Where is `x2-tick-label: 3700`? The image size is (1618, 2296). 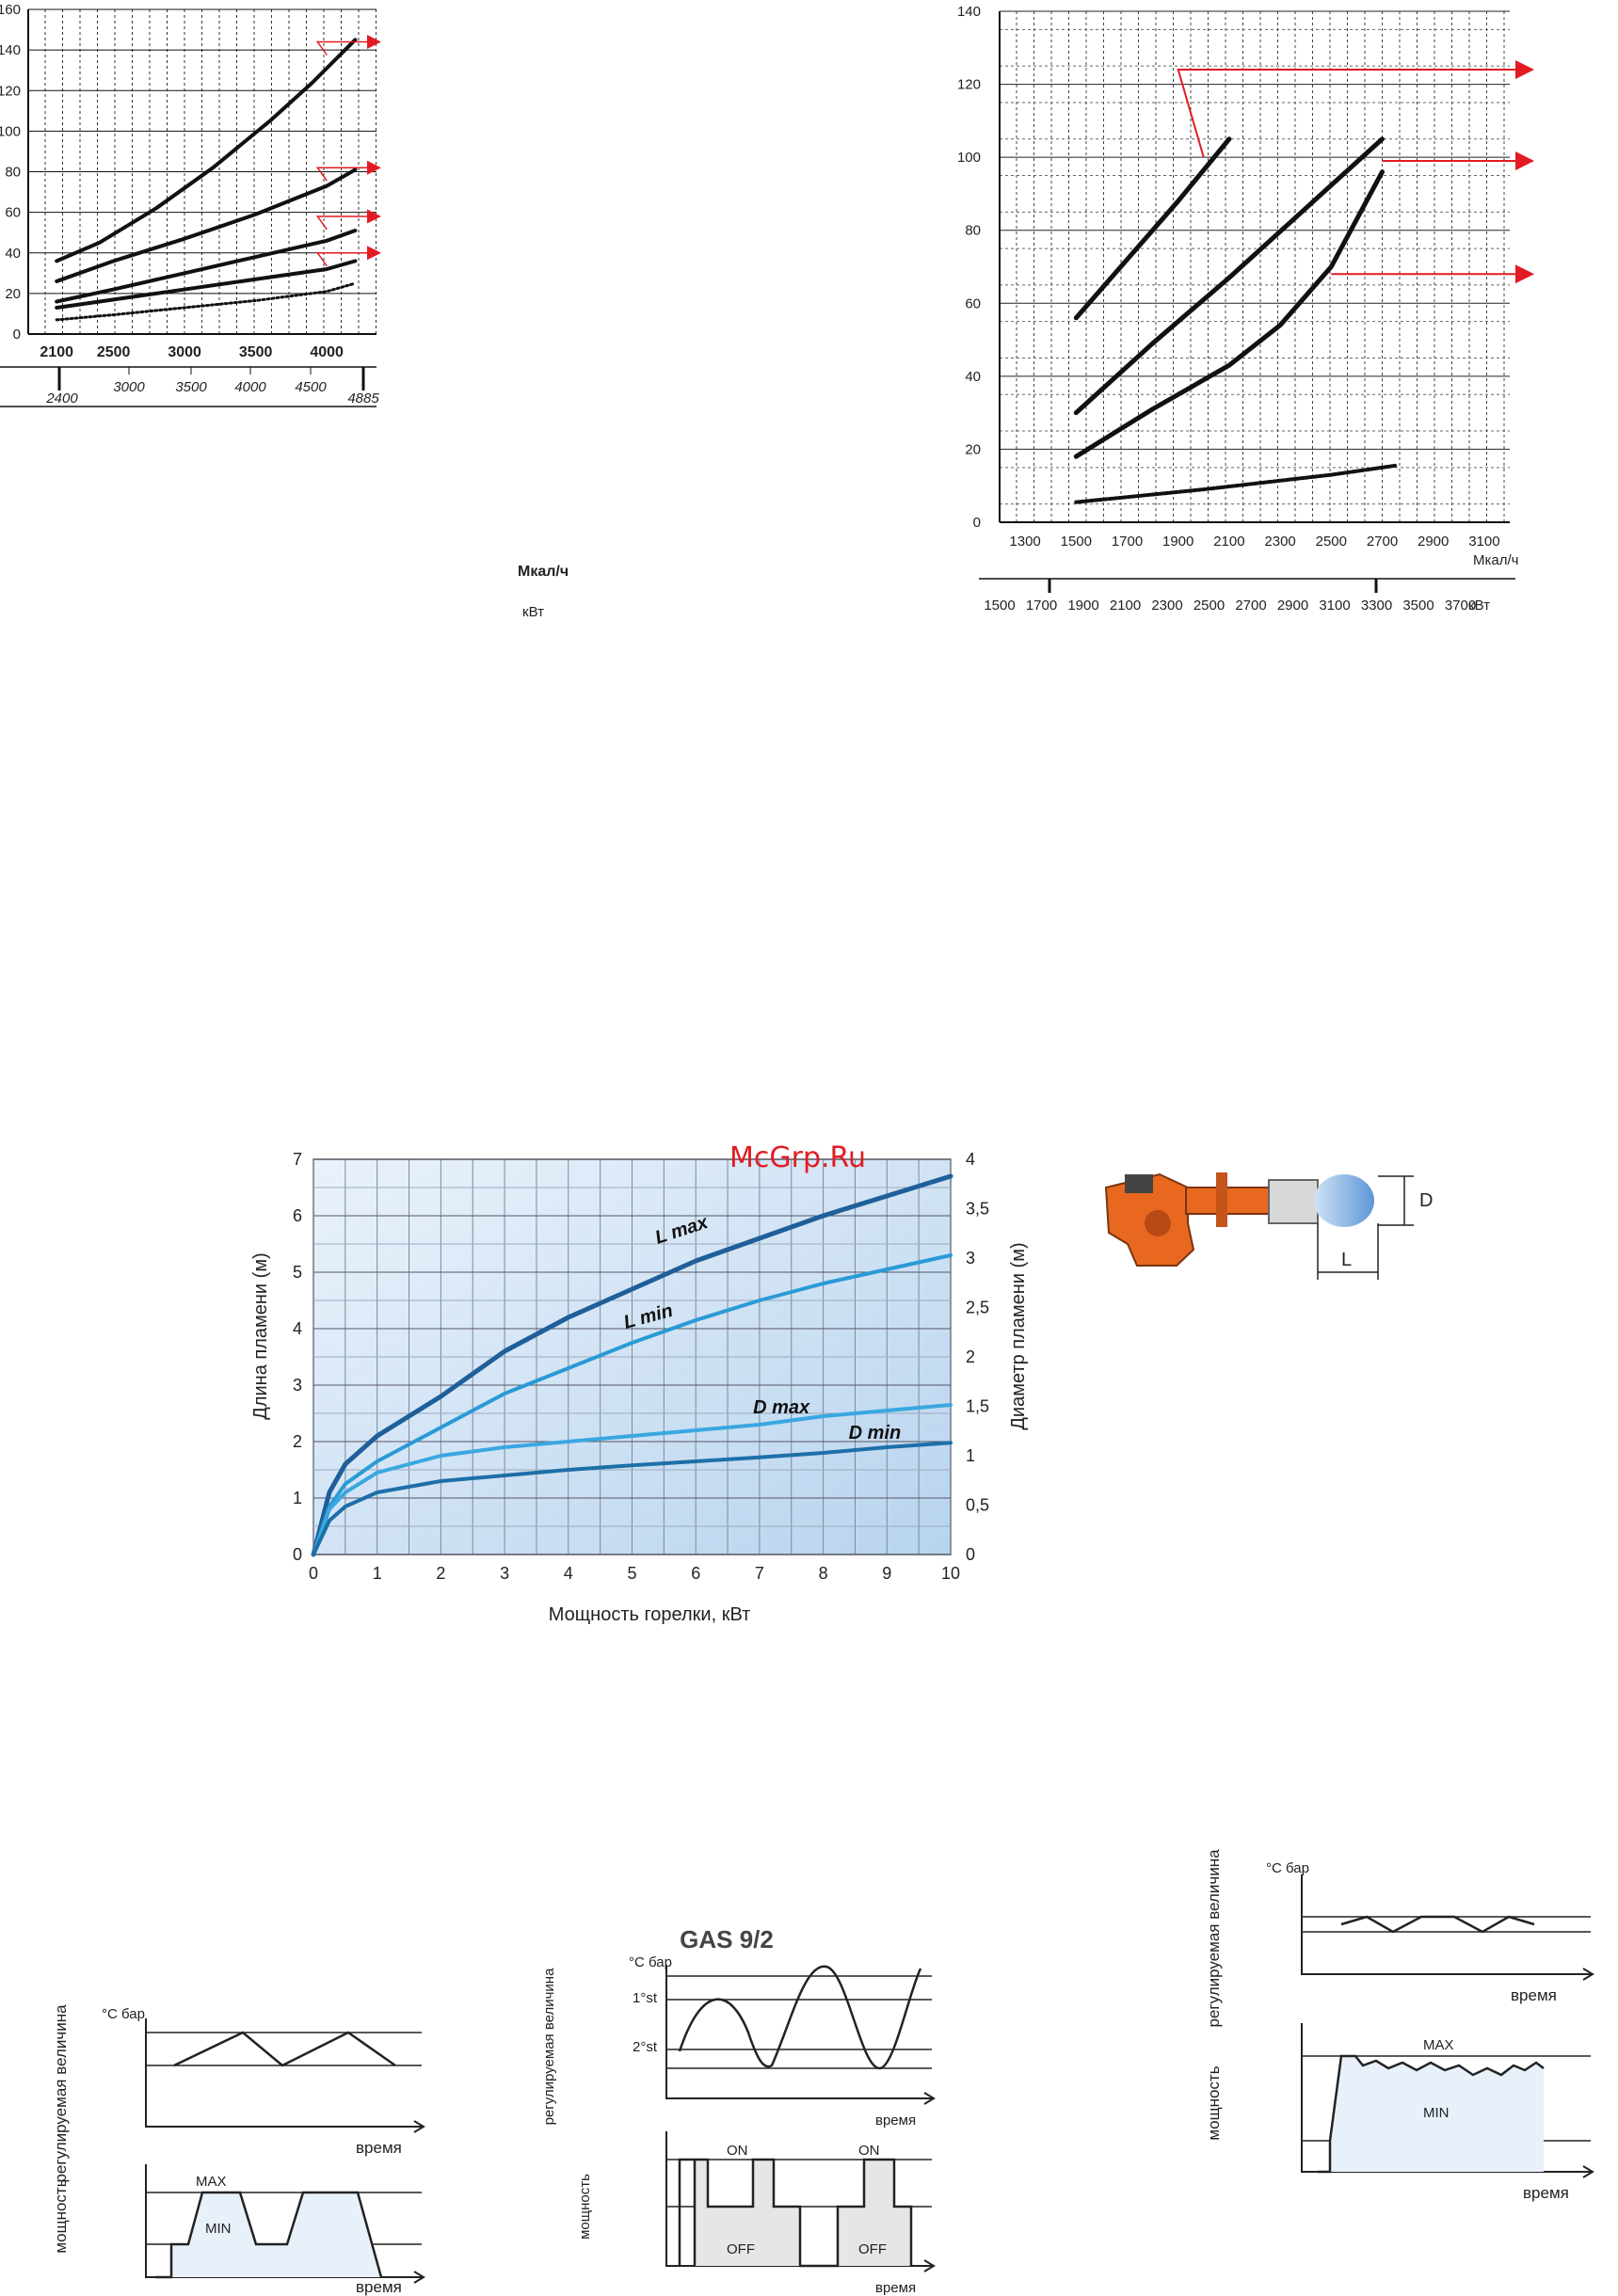 x2-tick-label: 3700 is located at coordinates (1460, 606).